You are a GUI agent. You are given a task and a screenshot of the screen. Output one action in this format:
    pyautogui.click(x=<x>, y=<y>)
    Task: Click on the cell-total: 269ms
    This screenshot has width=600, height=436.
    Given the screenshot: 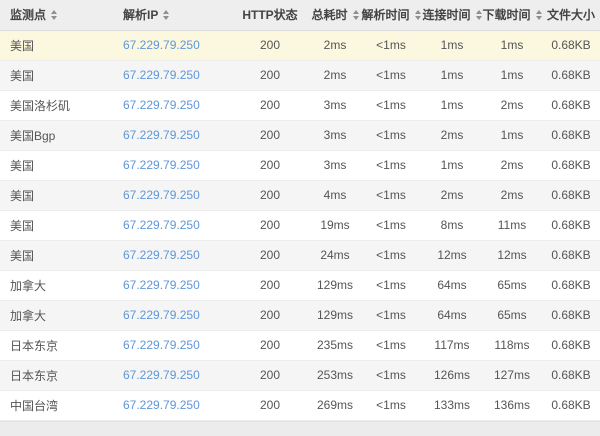 What is the action you would take?
    pyautogui.click(x=335, y=405)
    